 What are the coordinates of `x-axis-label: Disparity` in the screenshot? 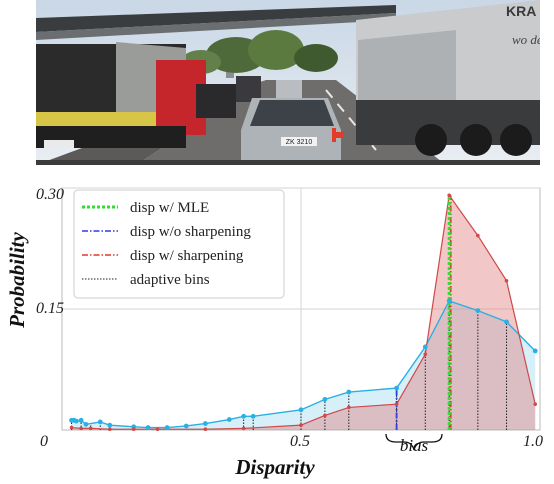 It's located at (274, 467).